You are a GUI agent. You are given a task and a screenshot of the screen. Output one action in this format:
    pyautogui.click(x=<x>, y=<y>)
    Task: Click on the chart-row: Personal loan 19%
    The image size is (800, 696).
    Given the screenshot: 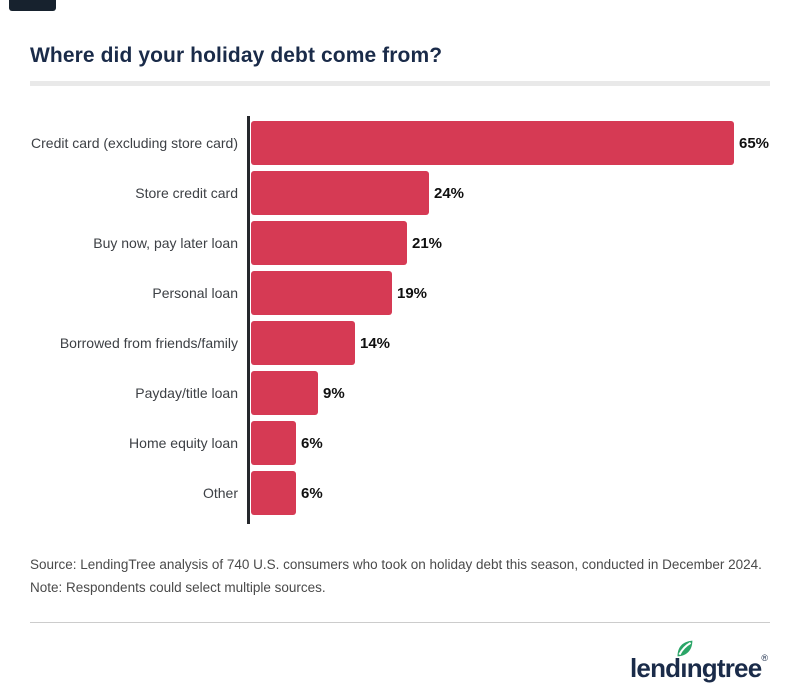 What is the action you would take?
    pyautogui.click(x=400, y=293)
    